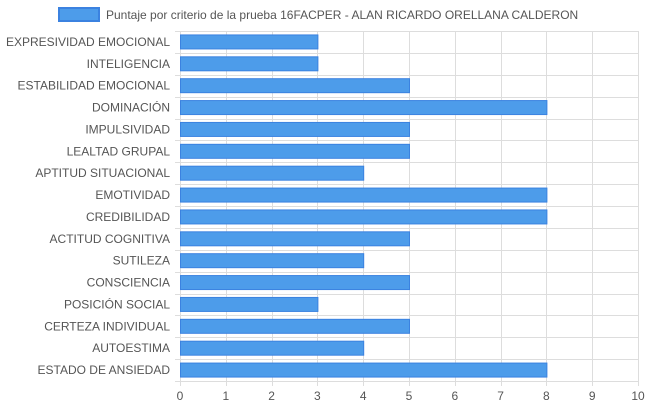  What do you see at coordinates (128, 64) in the screenshot?
I see `category-label: INTELIGENCIA` at bounding box center [128, 64].